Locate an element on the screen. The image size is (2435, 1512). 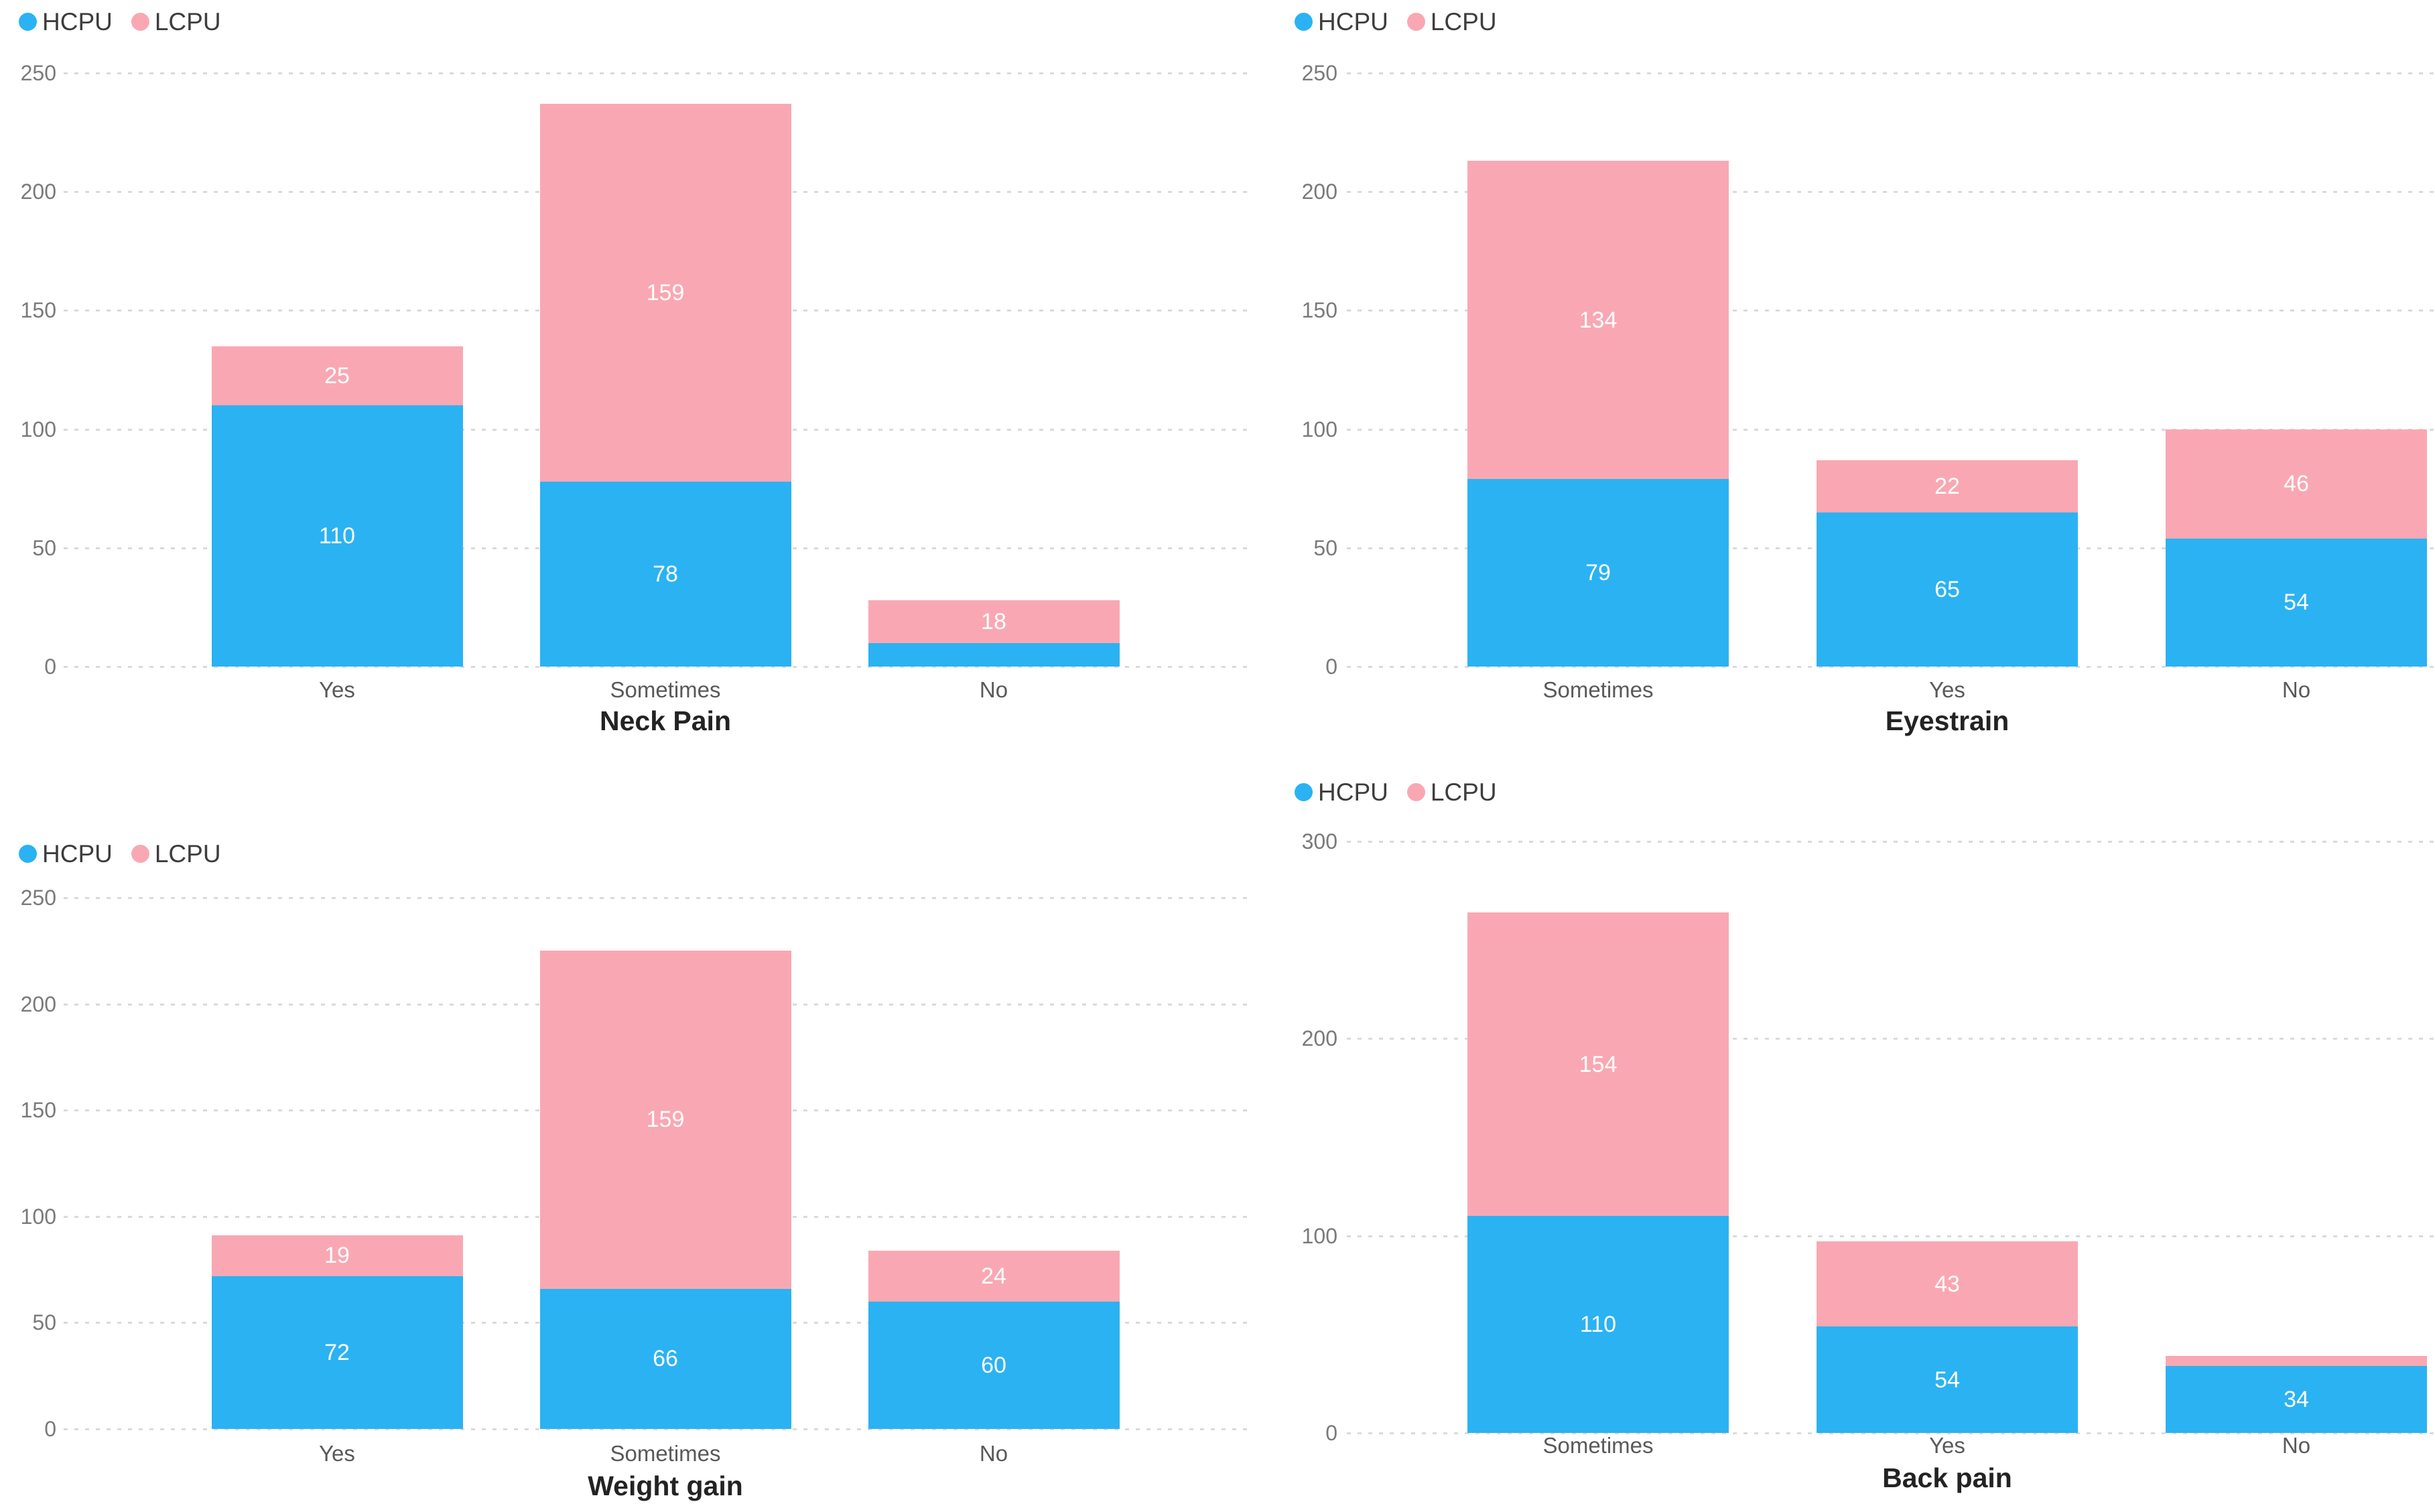
bar-segment-lcpu-yes: 25 is located at coordinates (337, 376).